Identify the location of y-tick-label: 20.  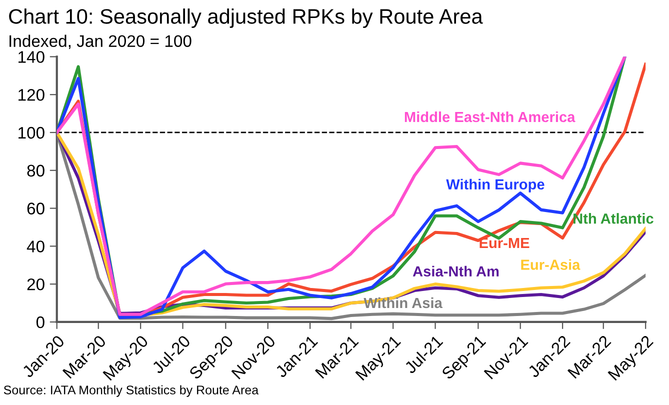
(35, 284).